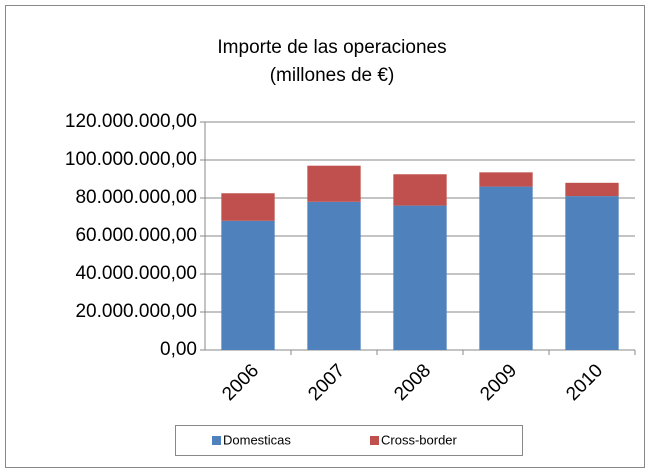 This screenshot has height=475, width=652. What do you see at coordinates (332, 75) in the screenshot?
I see `chart-subtitle: (millones de €)` at bounding box center [332, 75].